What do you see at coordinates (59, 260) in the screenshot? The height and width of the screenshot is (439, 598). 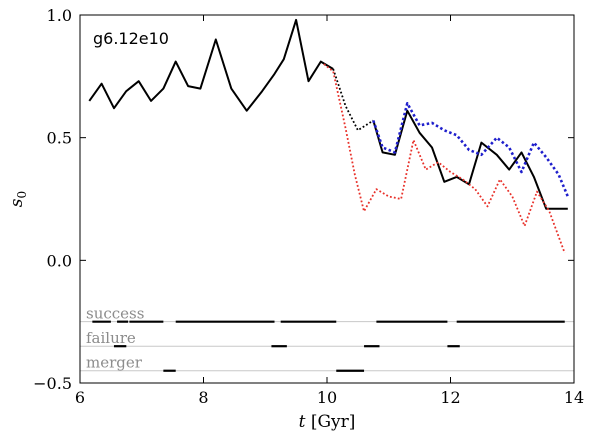 I see `y-tick-label: 0.0` at bounding box center [59, 260].